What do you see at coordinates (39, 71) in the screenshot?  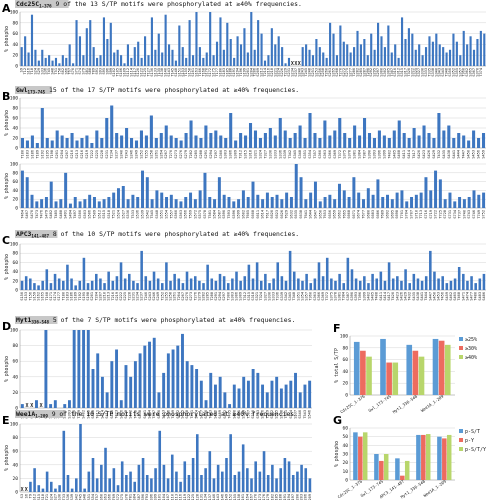 I see `x-tick-label: S29` at bounding box center [39, 71].